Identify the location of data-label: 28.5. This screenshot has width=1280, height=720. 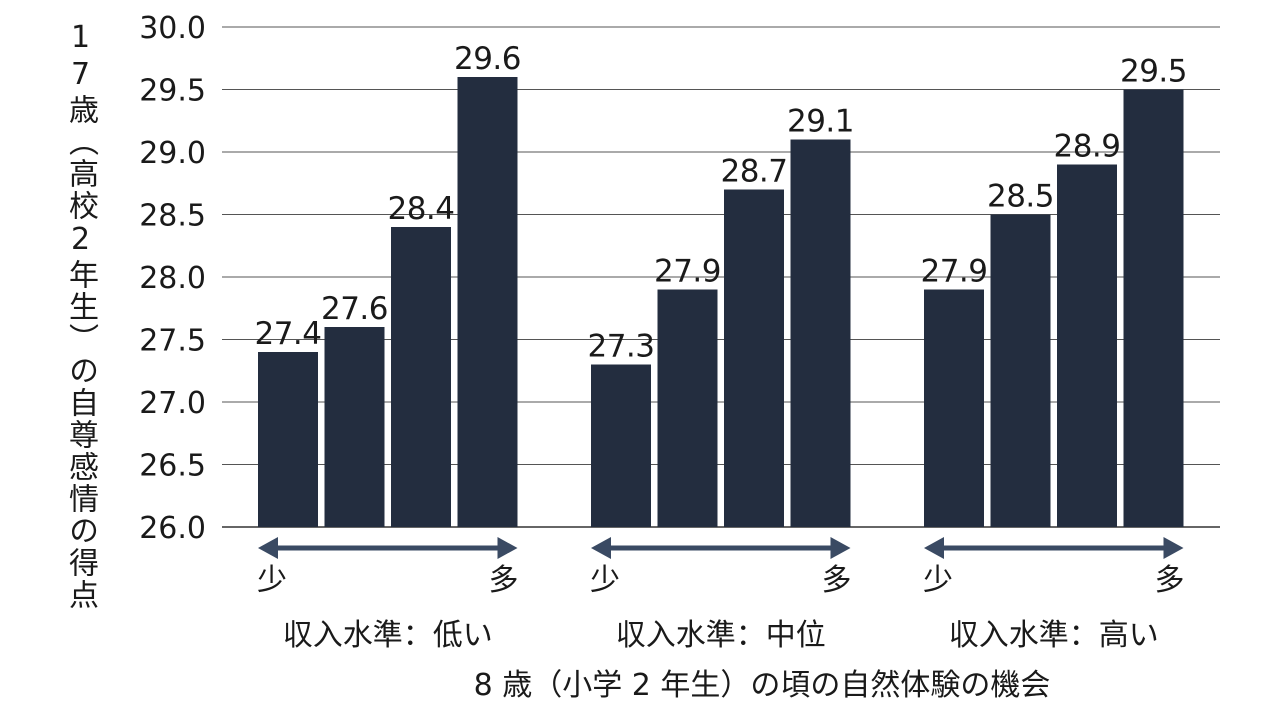
(1020, 197).